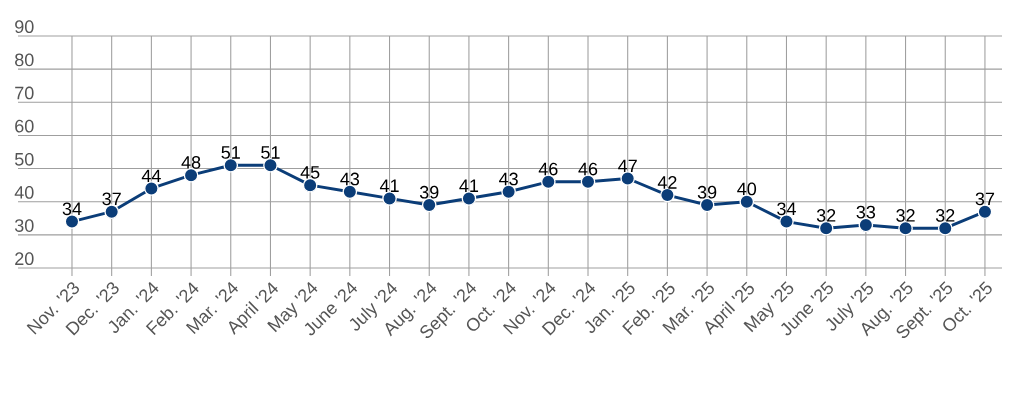 Image resolution: width=1024 pixels, height=397 pixels. What do you see at coordinates (310, 172) in the screenshot?
I see `data-label: 45` at bounding box center [310, 172].